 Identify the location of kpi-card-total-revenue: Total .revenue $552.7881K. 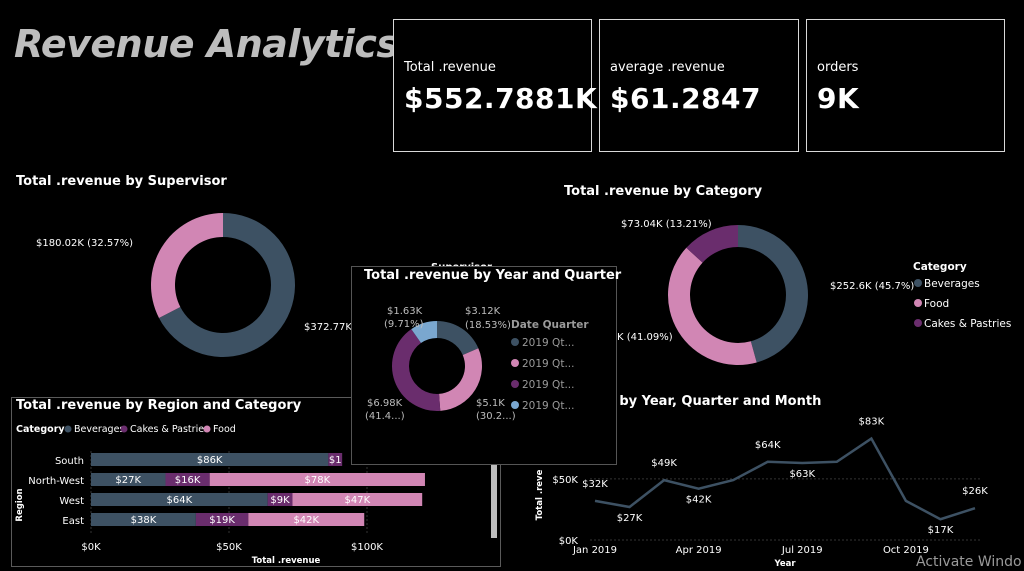
(495, 85).